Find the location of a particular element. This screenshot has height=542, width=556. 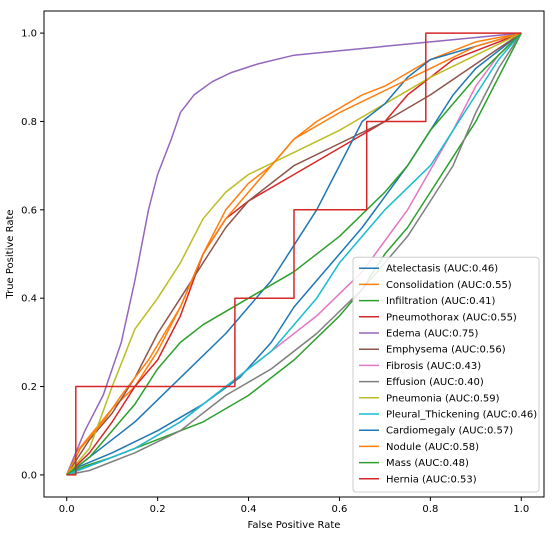

x-axis-label: False Positive Rate is located at coordinates (294, 525).